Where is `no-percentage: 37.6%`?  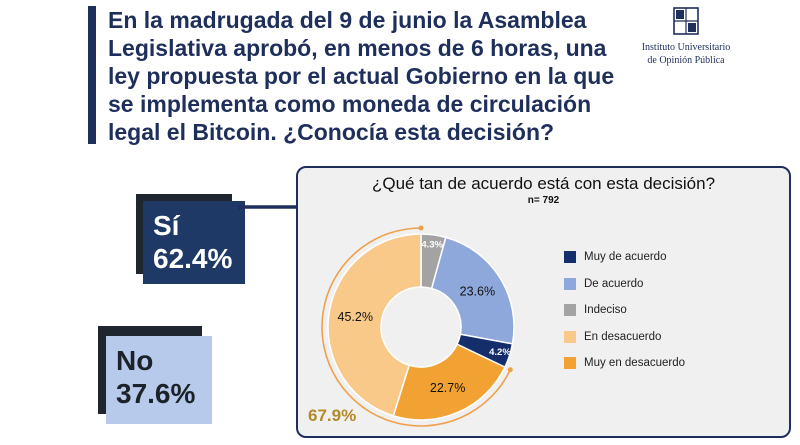 no-percentage: 37.6% is located at coordinates (156, 393).